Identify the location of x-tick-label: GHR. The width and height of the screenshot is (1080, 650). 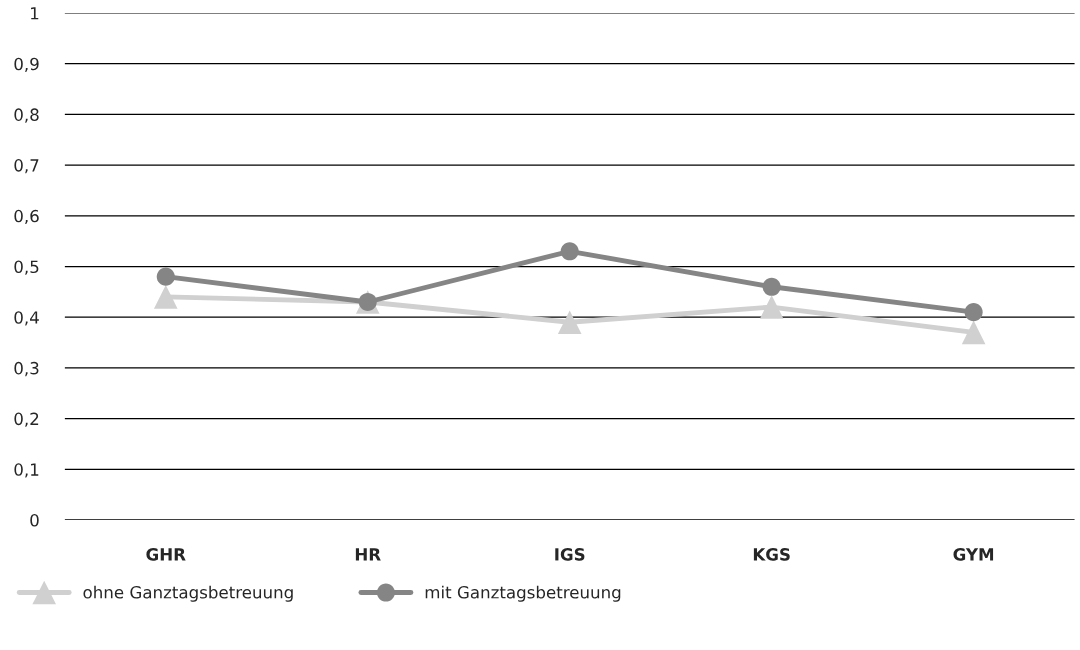
(166, 554).